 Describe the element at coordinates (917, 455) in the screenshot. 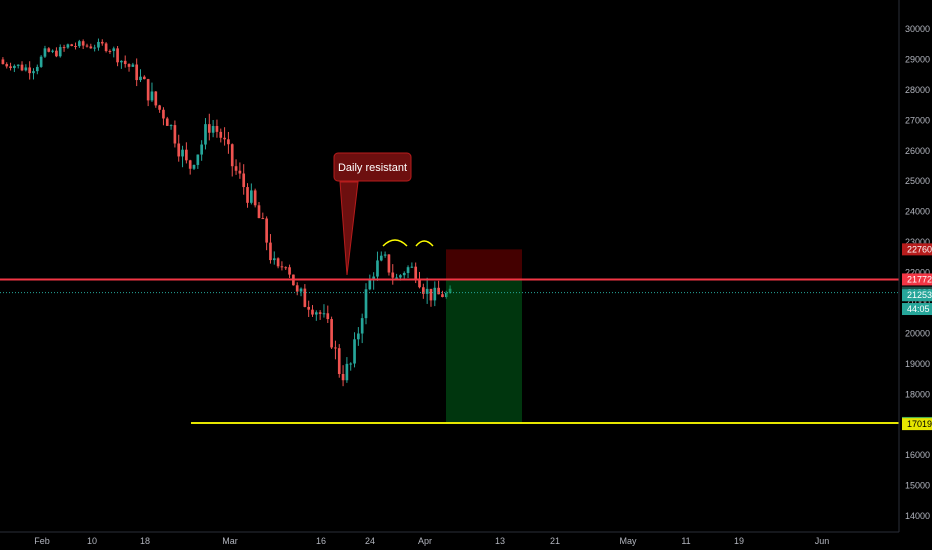

I see `price-tick-label: 16000` at that location.